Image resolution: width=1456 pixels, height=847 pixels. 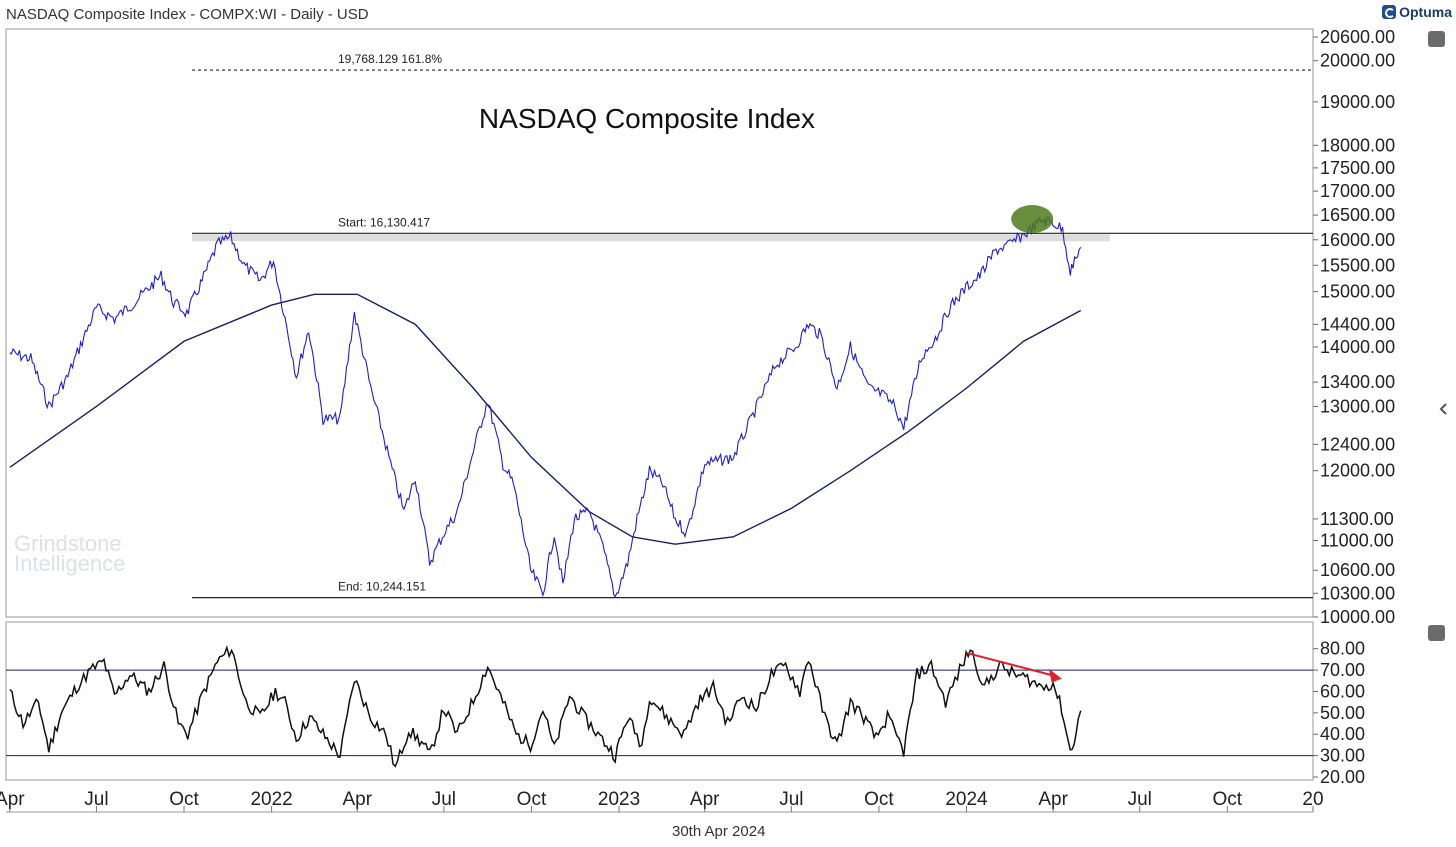 What do you see at coordinates (70, 563) in the screenshot?
I see `watermark-line2: Intelligence` at bounding box center [70, 563].